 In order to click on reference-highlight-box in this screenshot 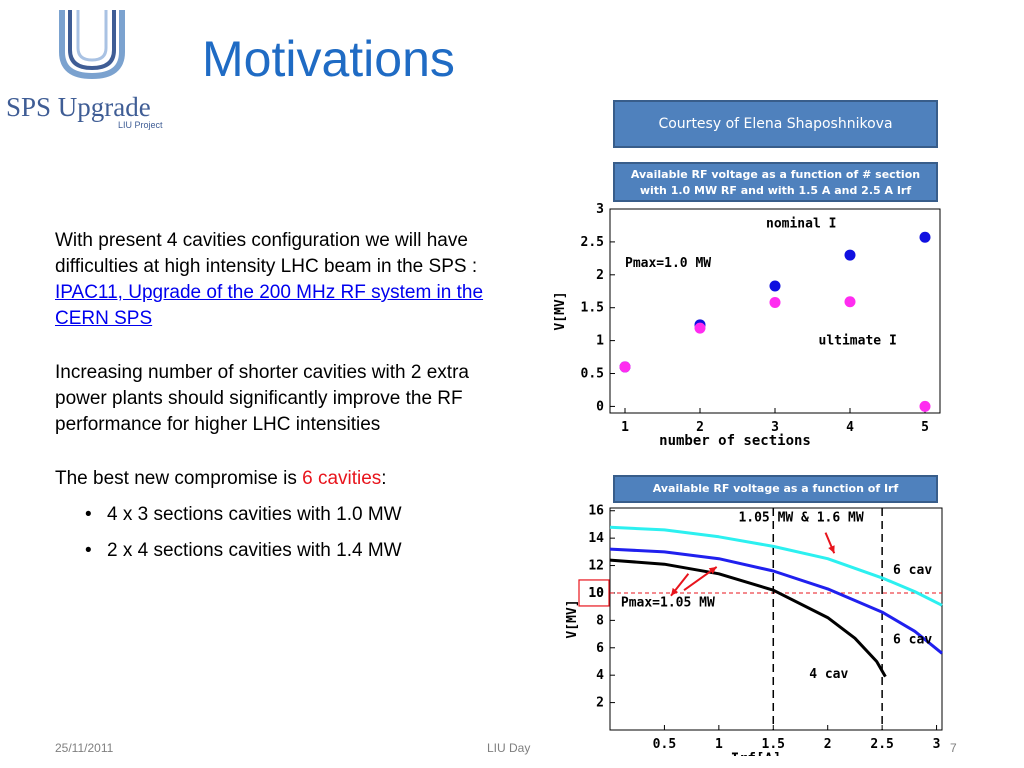, I will do `click(594, 593)`.